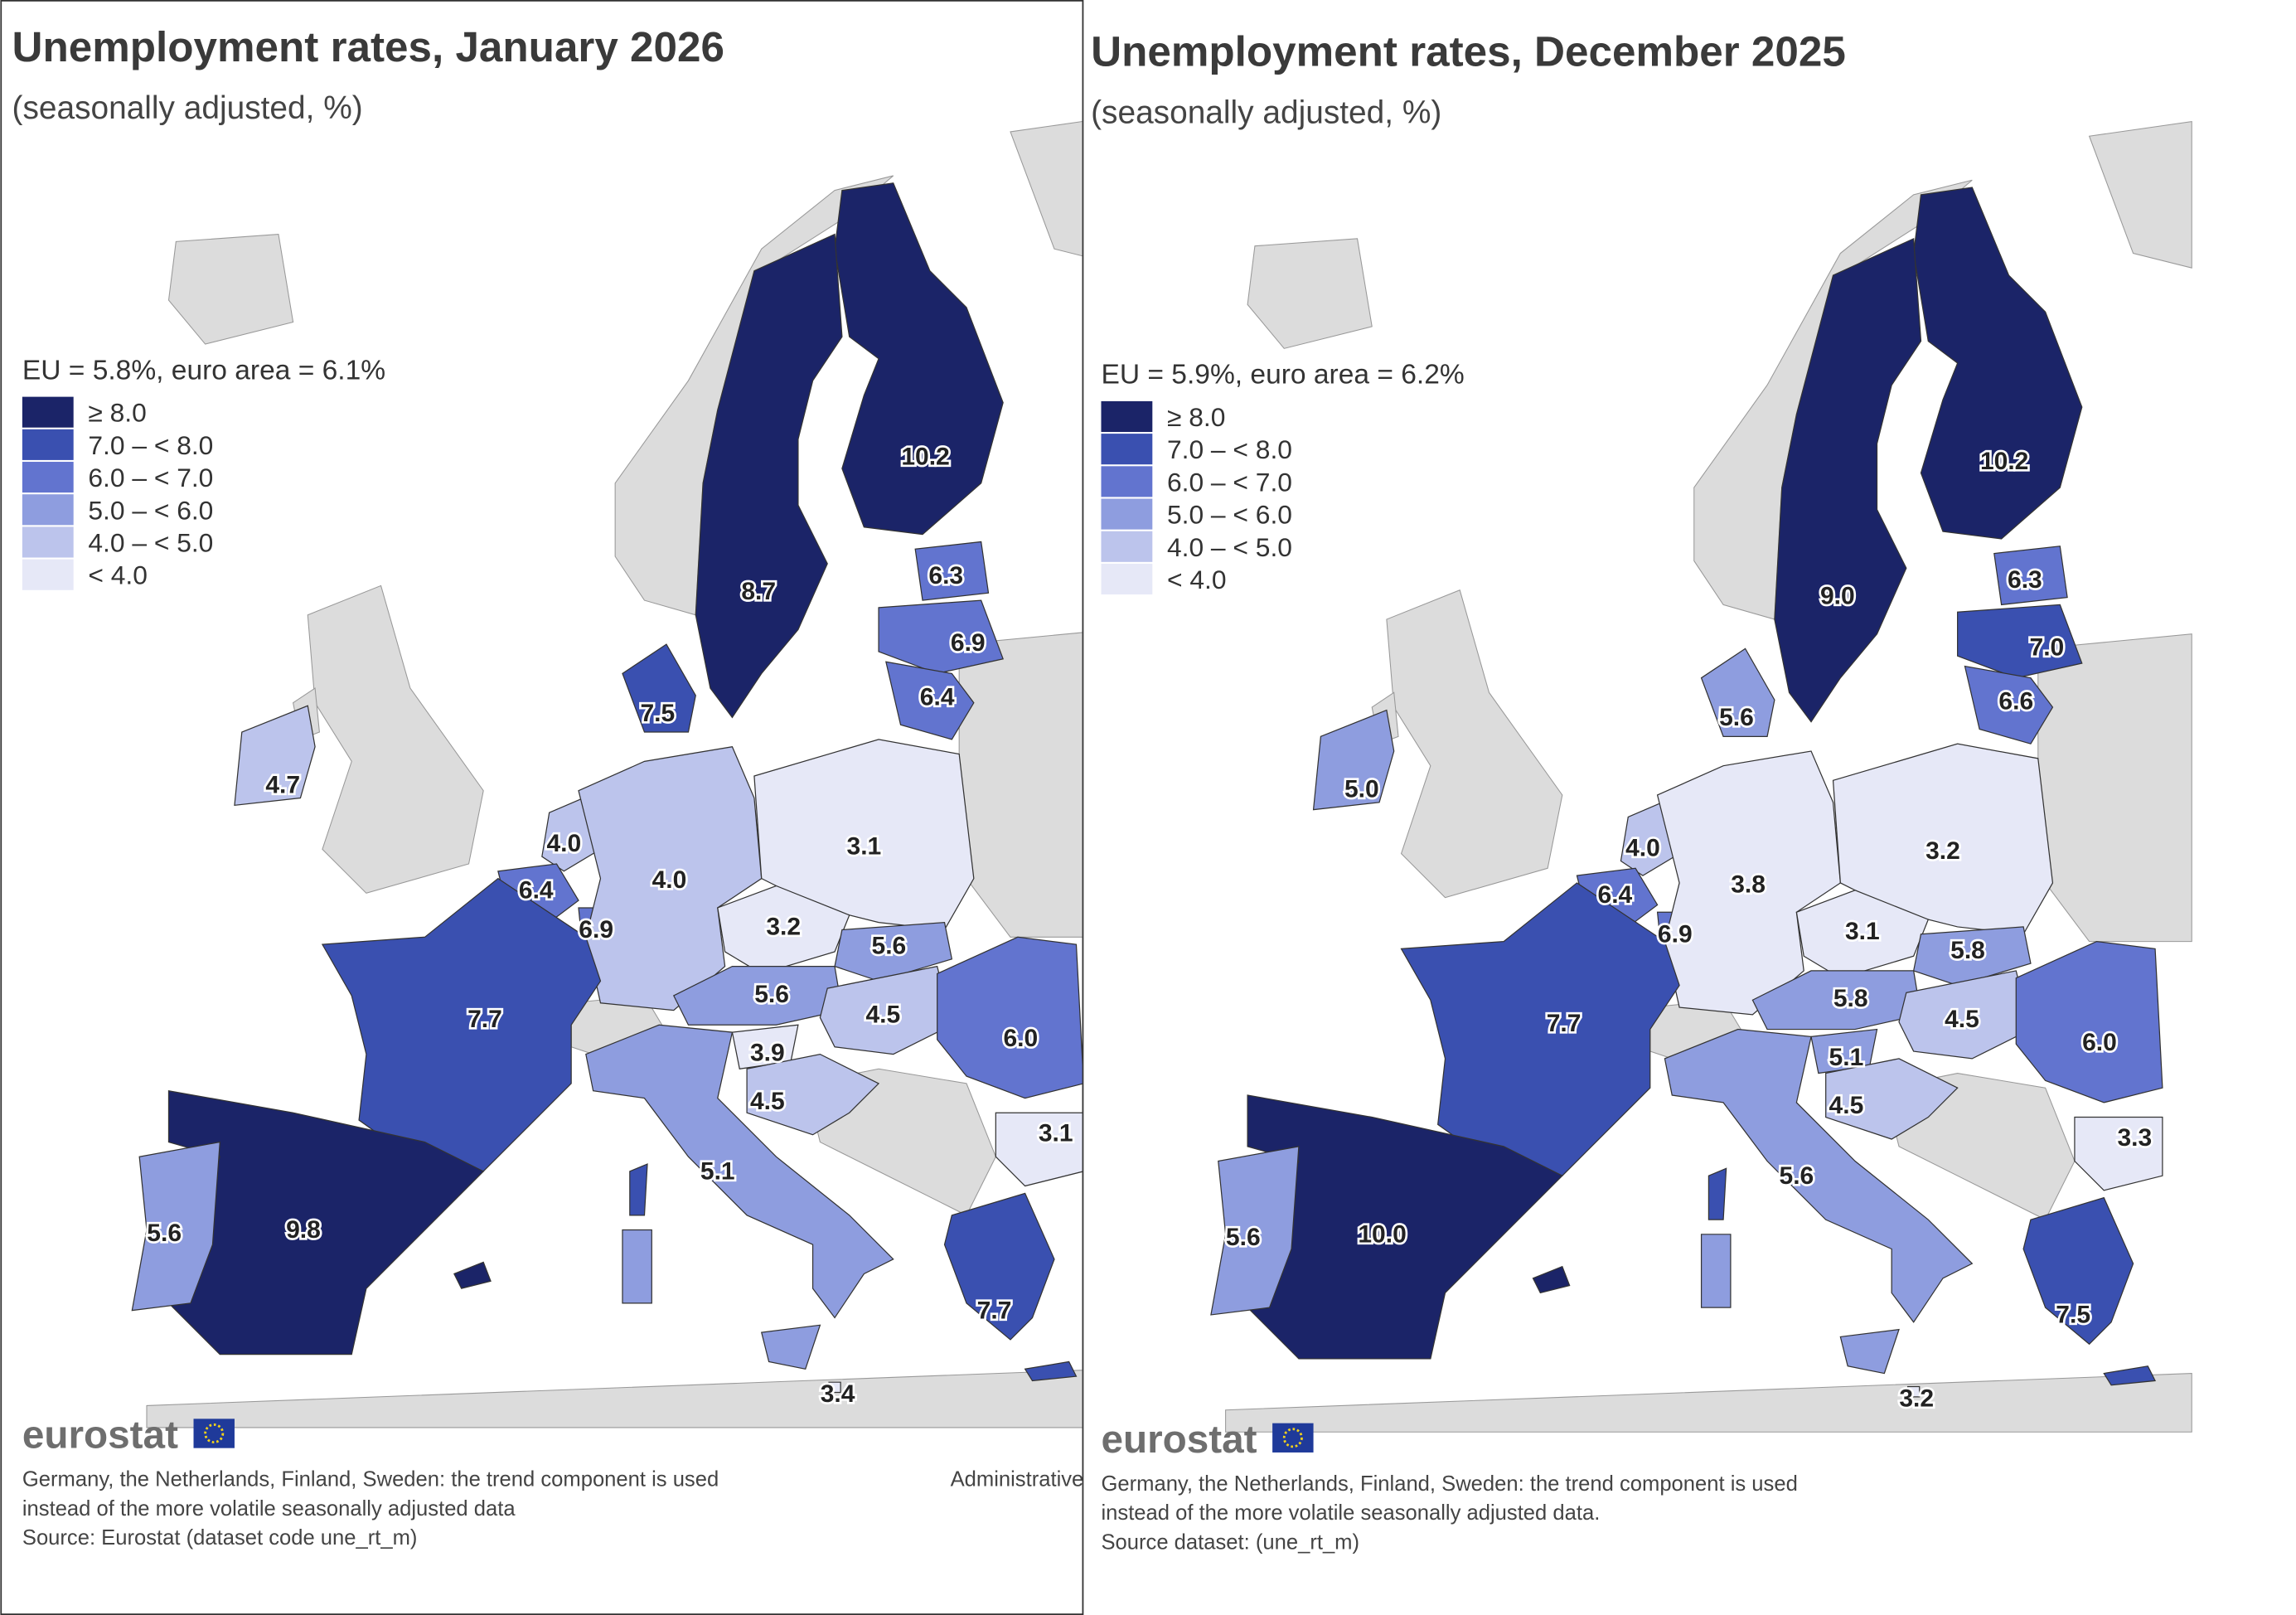  Describe the element at coordinates (2016, 702) in the screenshot. I see `value-label: 6.6` at that location.